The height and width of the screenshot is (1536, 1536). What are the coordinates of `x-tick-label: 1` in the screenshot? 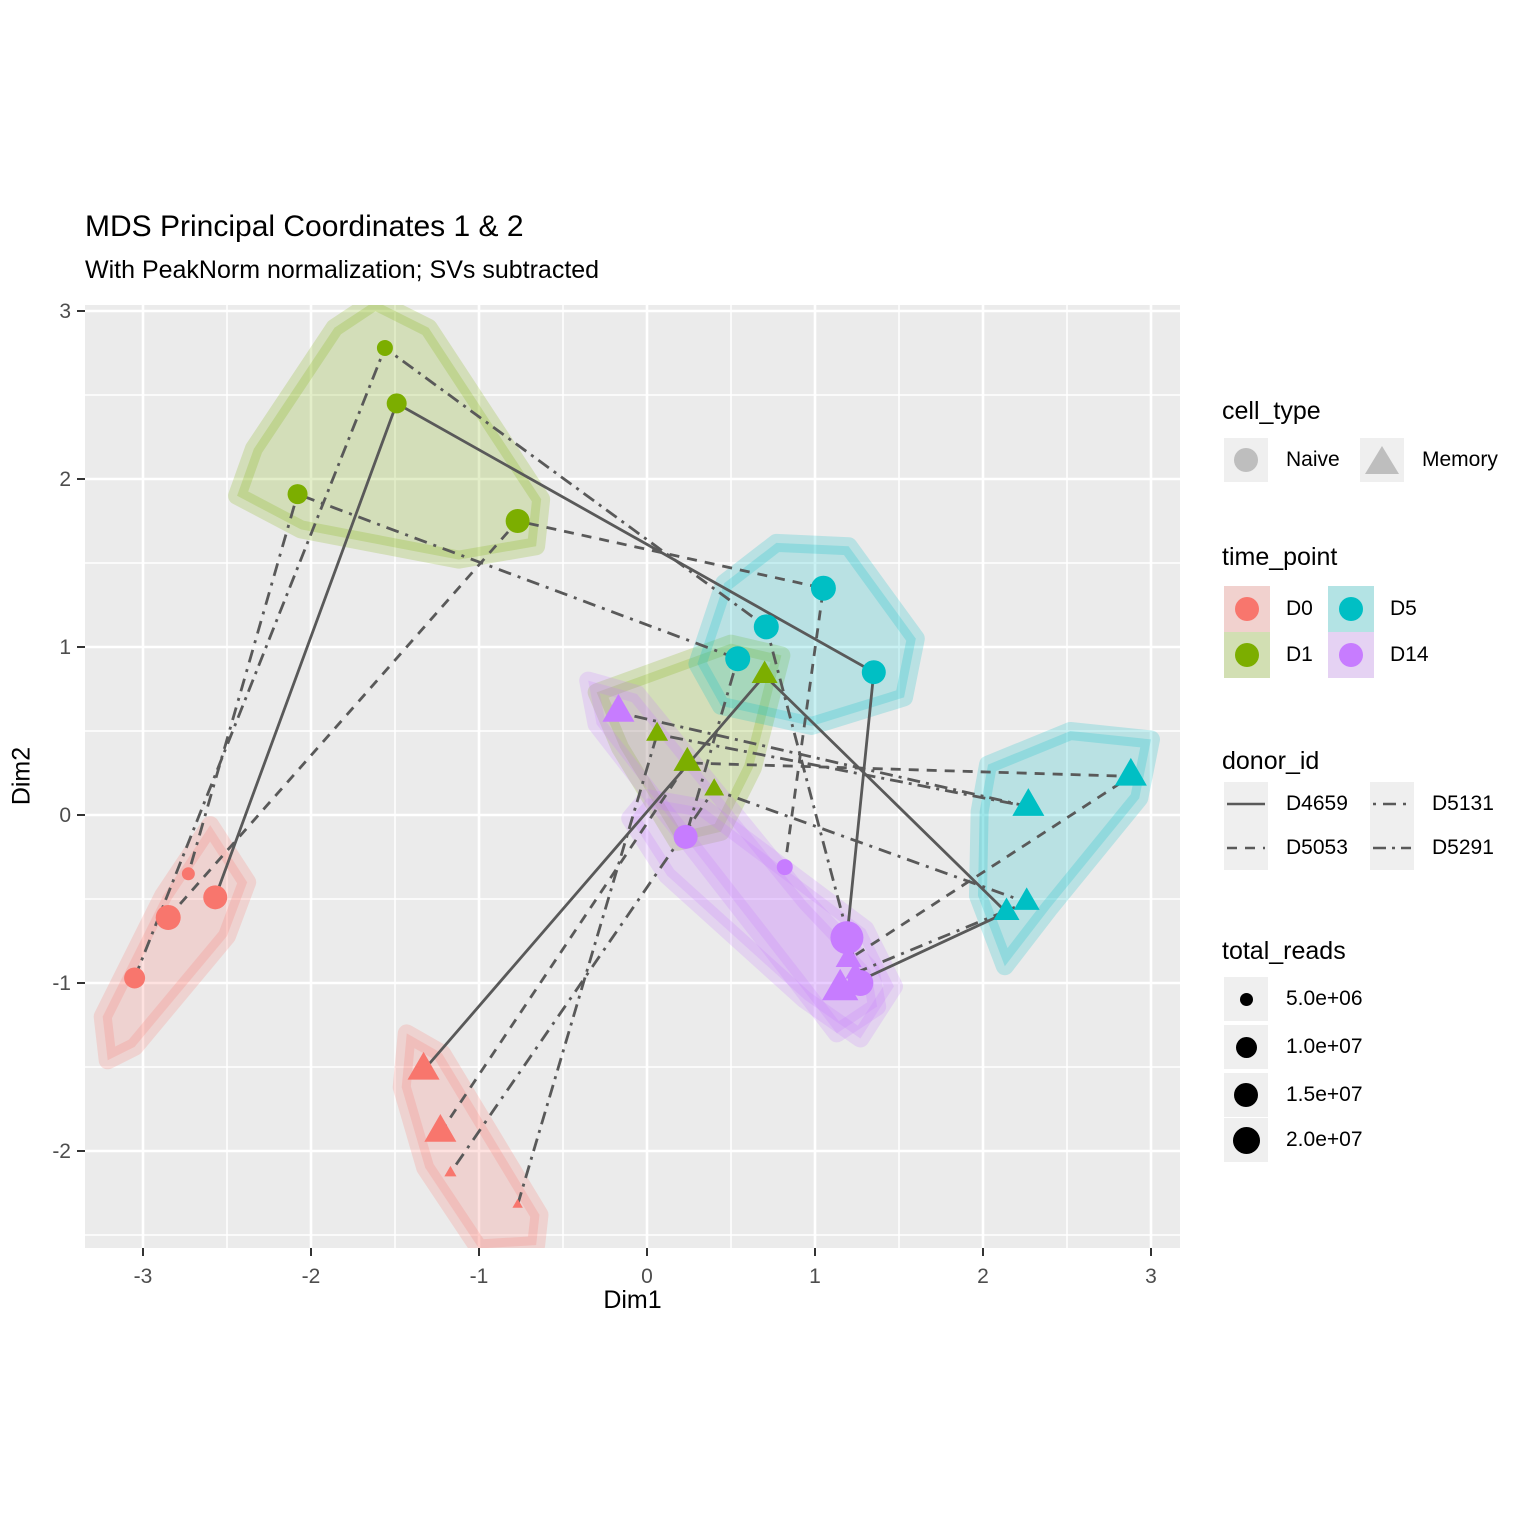 It's located at (815, 1276).